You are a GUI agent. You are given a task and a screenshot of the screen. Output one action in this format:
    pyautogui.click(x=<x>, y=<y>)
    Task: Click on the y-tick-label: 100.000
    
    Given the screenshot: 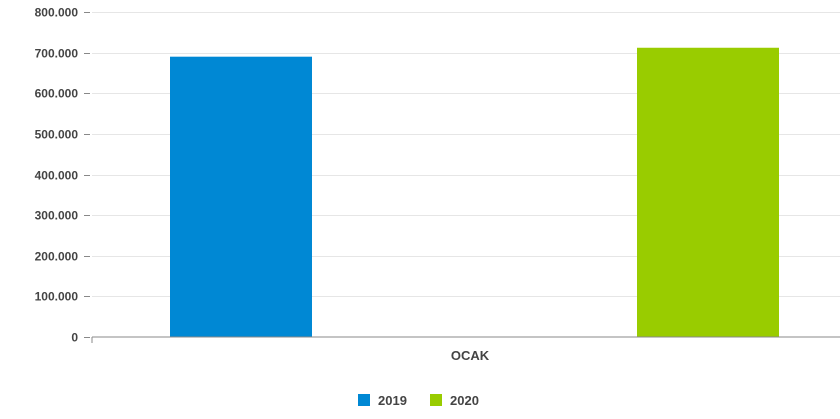 What is the action you would take?
    pyautogui.click(x=57, y=297)
    